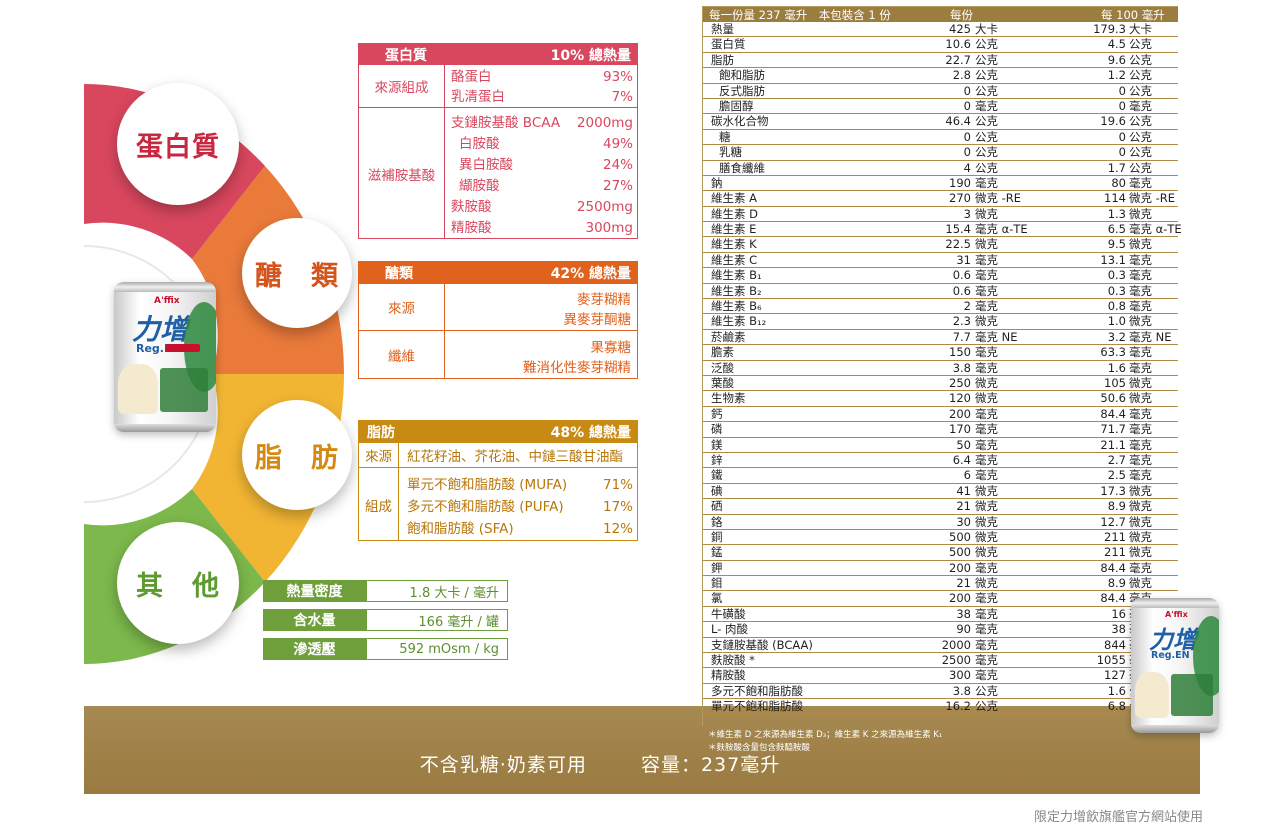 This screenshot has height=829, width=1280. Describe the element at coordinates (940, 353) in the screenshot. I see `nutrition-row: 膽素 150 毫克 63.3 毫克` at that location.